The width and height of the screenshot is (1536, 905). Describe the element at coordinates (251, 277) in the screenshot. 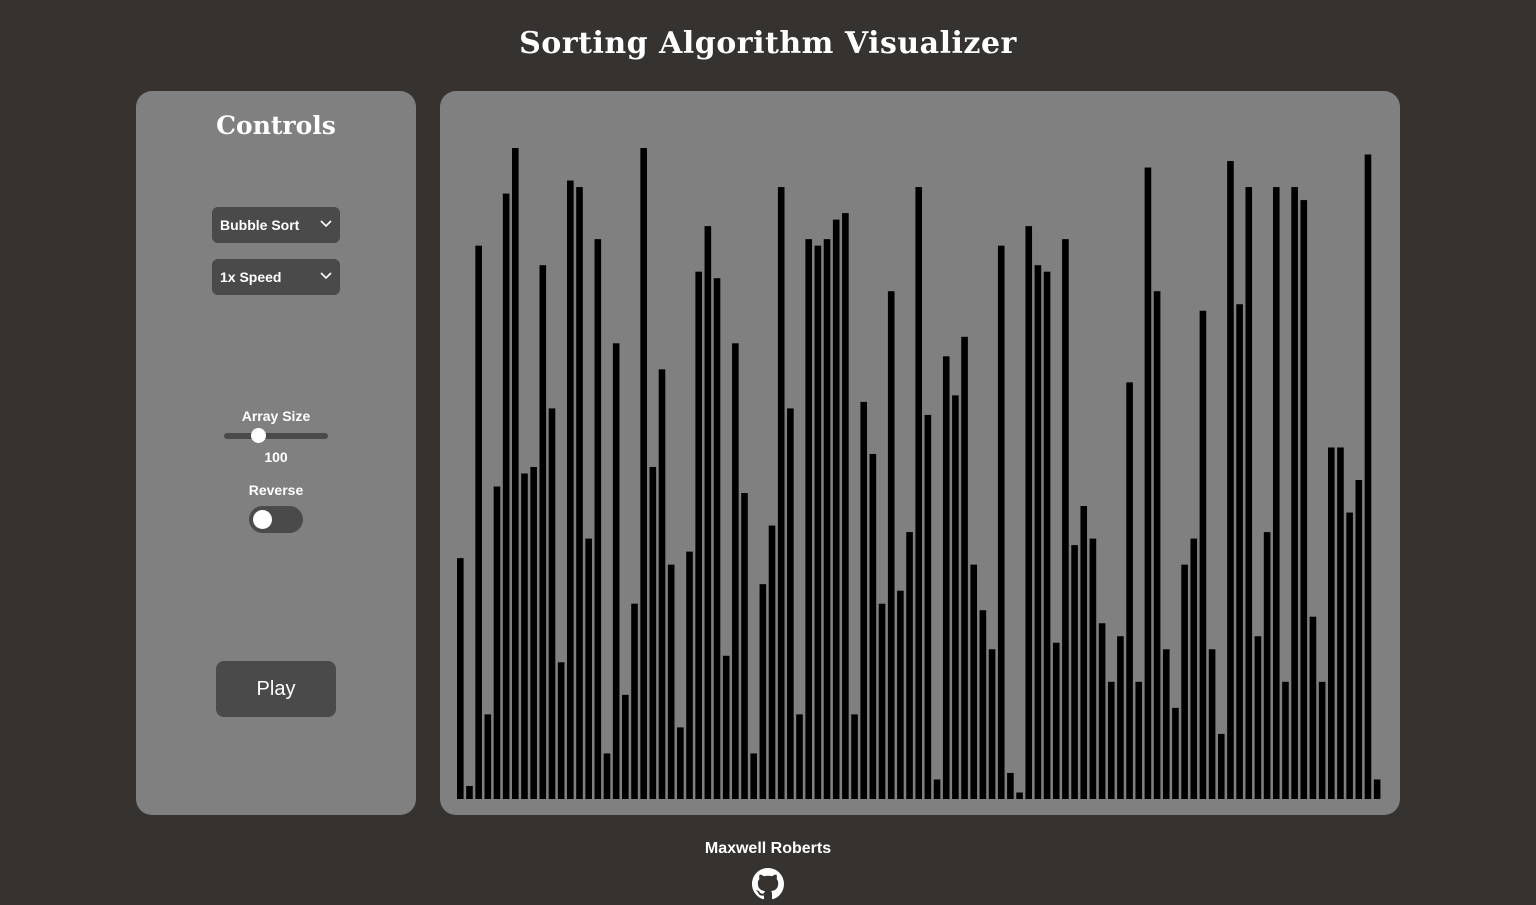

I see `speed-select-value: 1x Speed` at that location.